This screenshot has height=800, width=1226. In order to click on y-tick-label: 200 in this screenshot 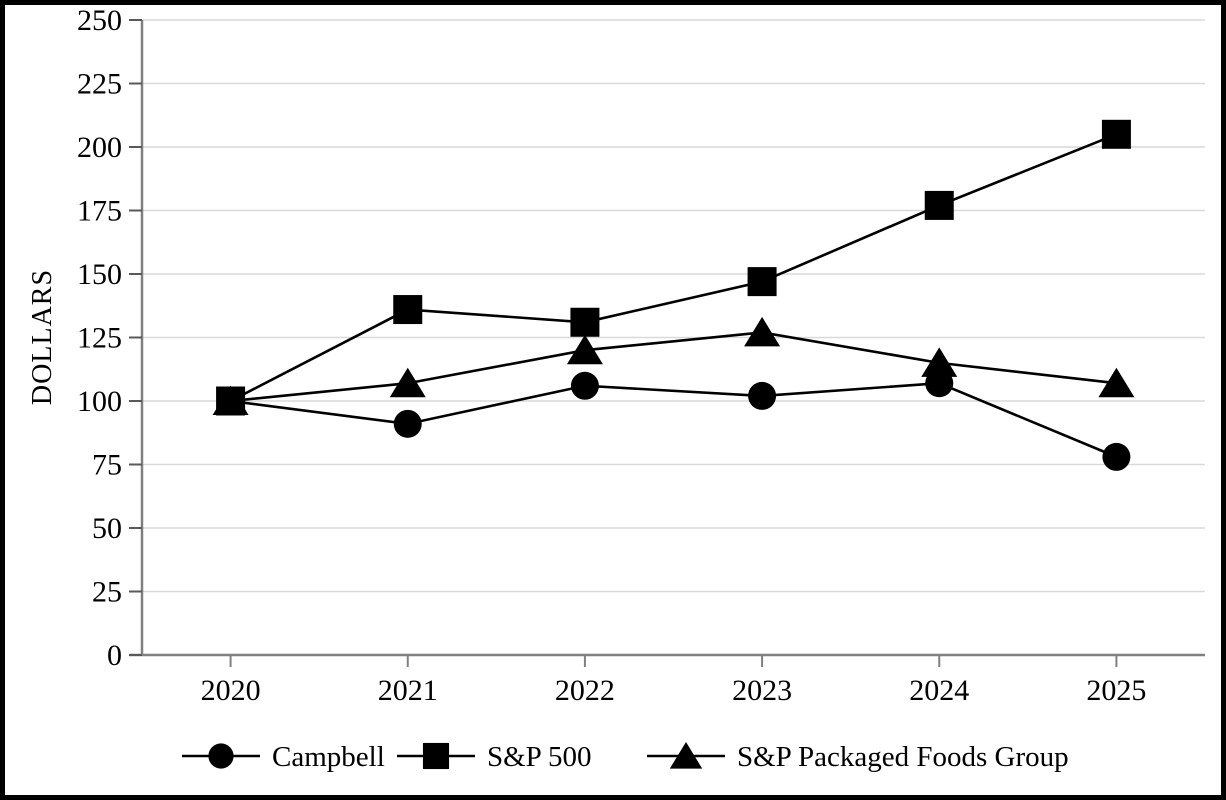, I will do `click(99, 147)`.